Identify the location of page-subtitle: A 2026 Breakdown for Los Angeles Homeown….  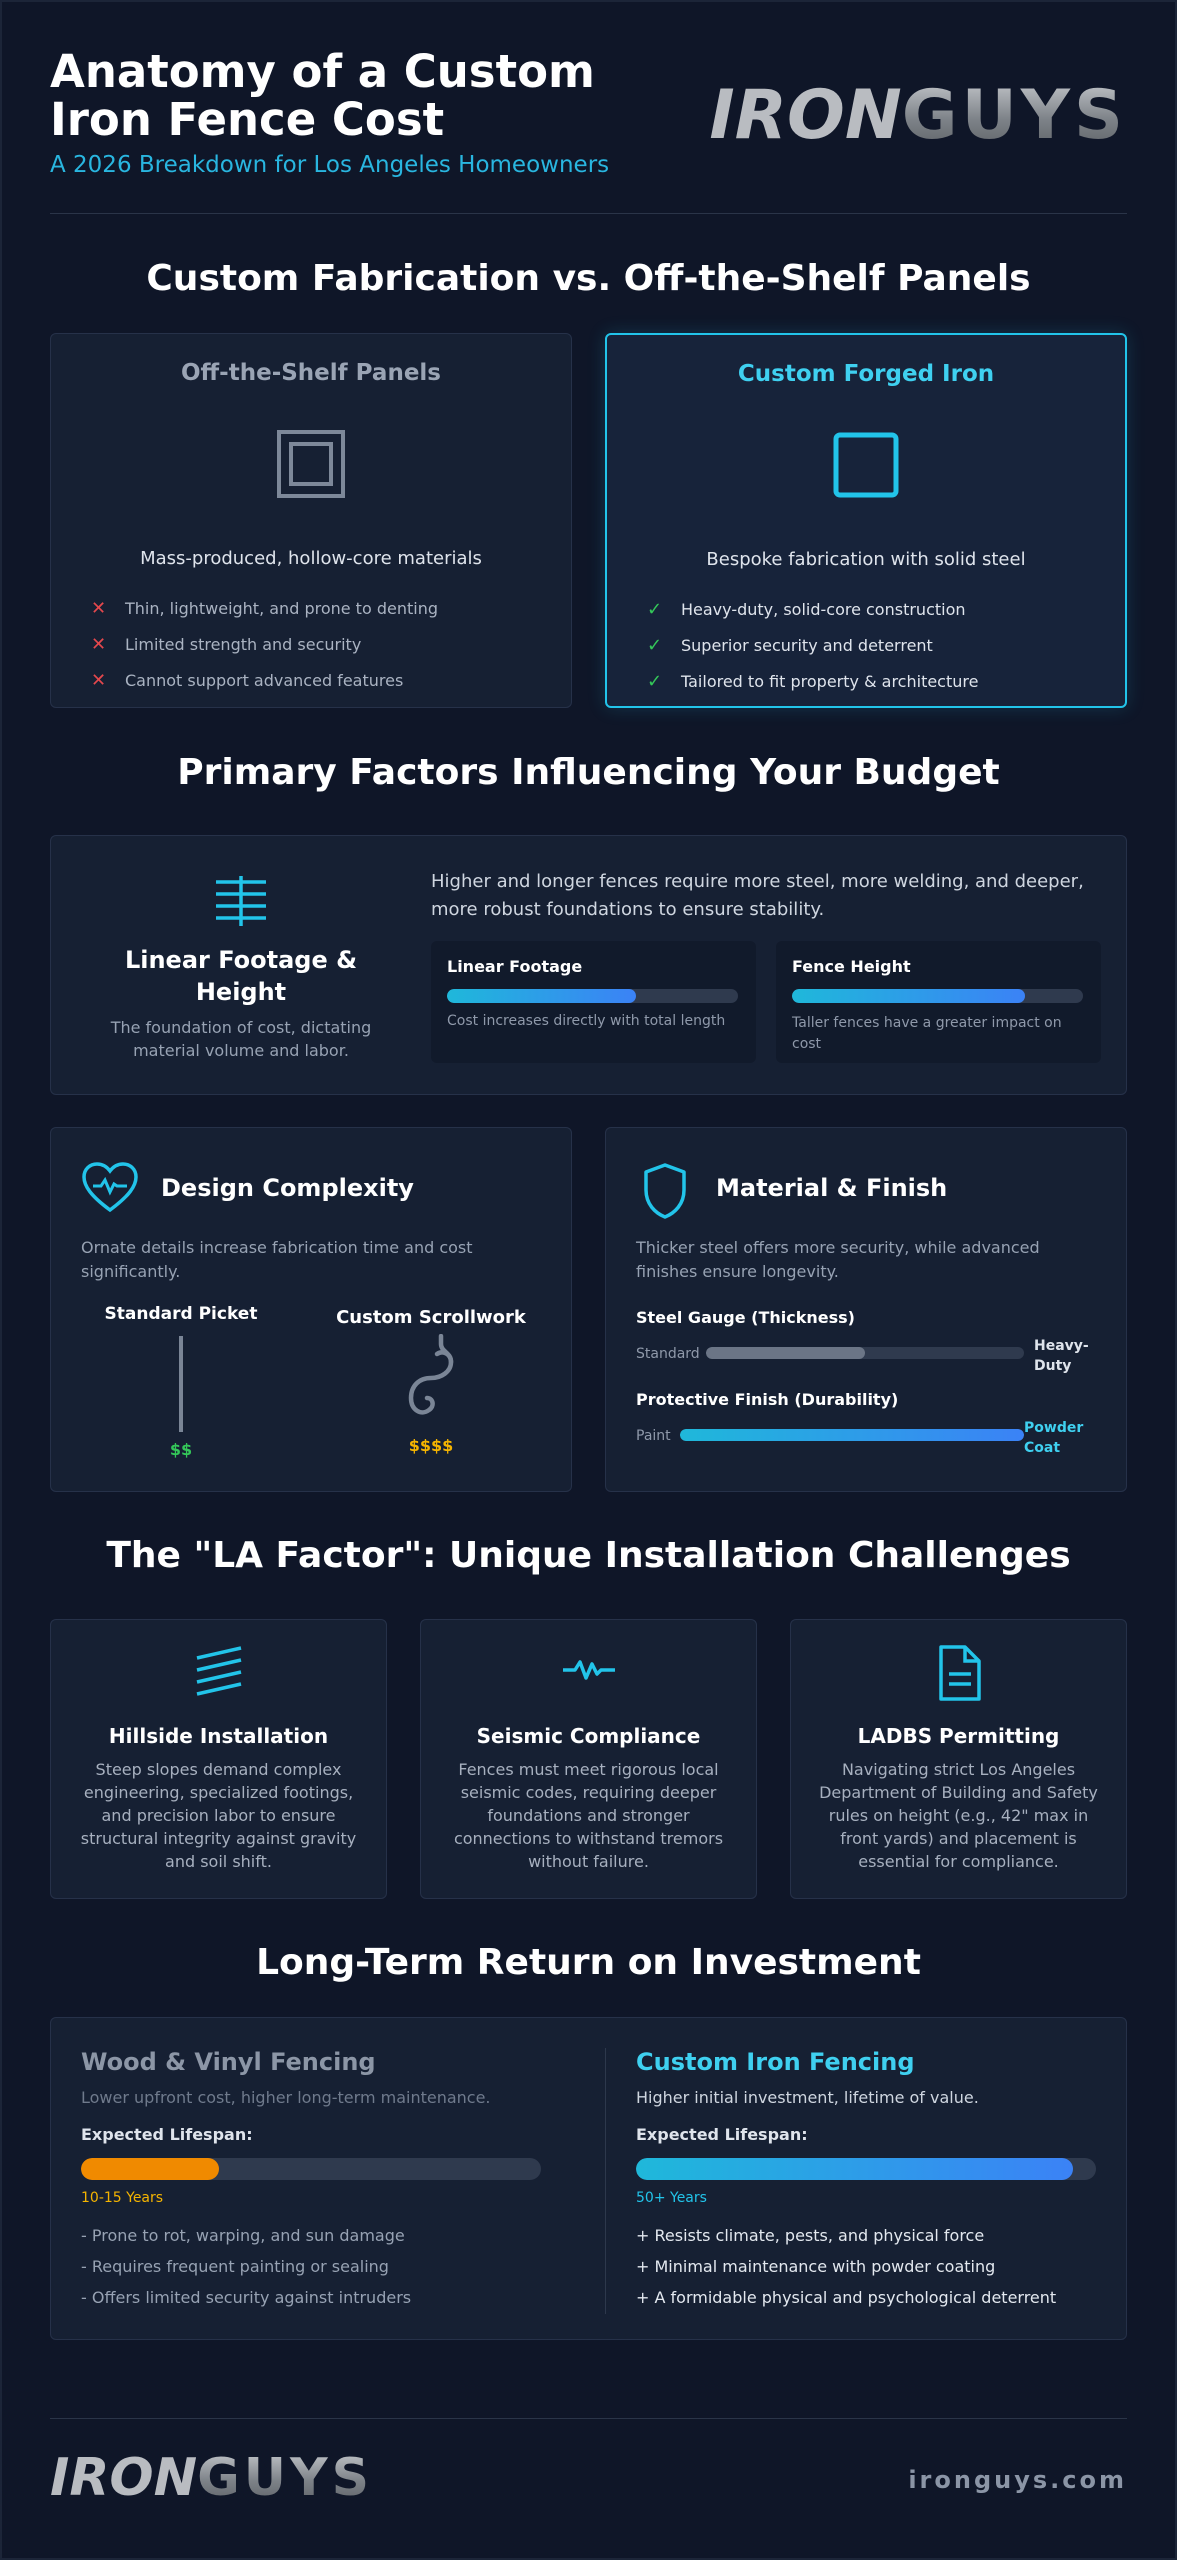
(330, 165).